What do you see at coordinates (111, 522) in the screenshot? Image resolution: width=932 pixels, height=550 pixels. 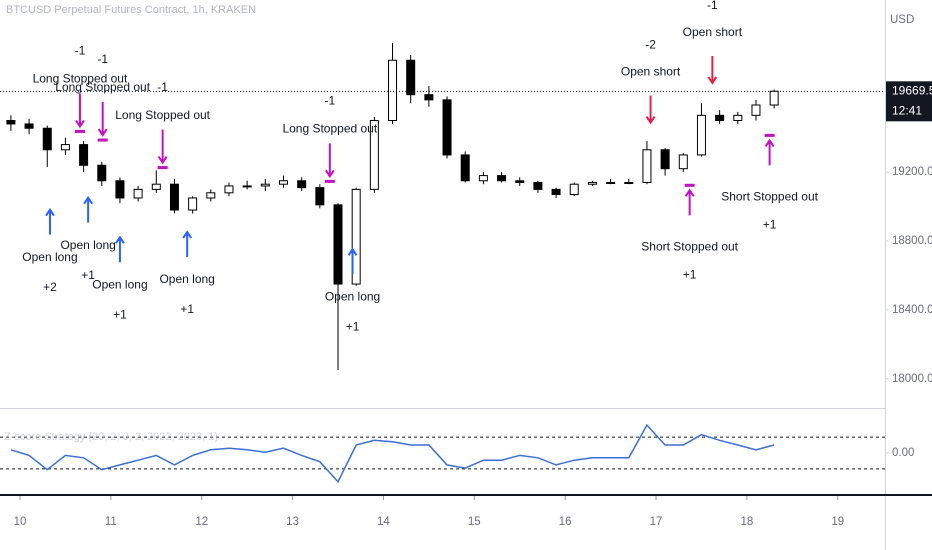 I see `x-tick-label: 11` at bounding box center [111, 522].